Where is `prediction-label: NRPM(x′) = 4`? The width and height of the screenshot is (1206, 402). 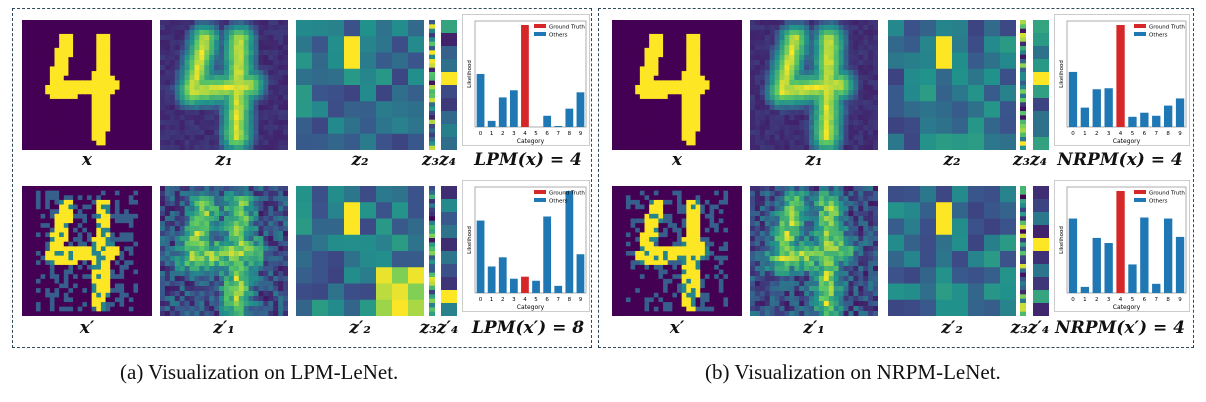
prediction-label: NRPM(x′) = 4 is located at coordinates (1120, 328).